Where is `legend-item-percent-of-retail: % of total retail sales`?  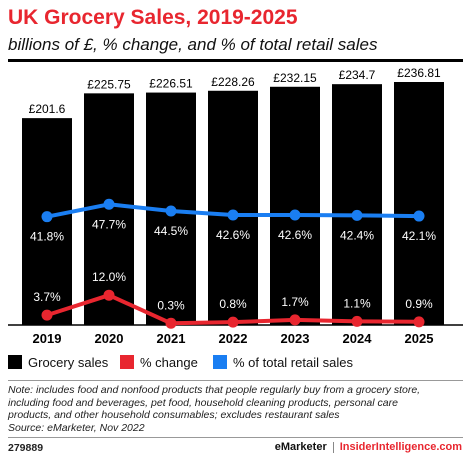 legend-item-percent-of-retail: % of total retail sales is located at coordinates (283, 362).